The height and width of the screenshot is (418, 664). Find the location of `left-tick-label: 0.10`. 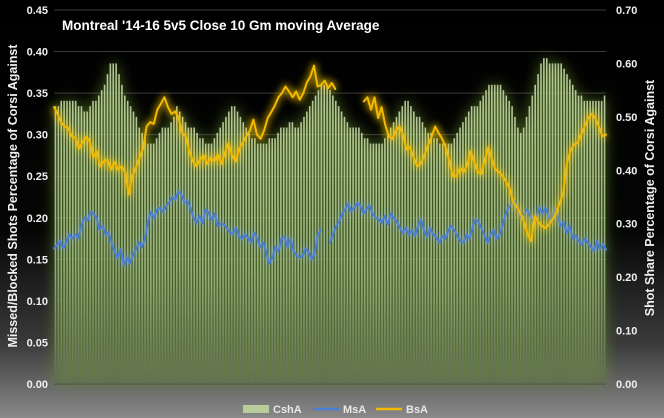

left-tick-label: 0.10 is located at coordinates (37, 302).